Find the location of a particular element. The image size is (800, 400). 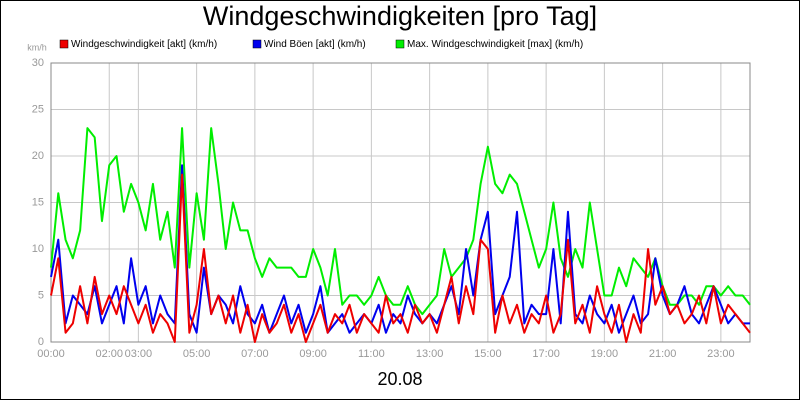

x-tick-label: 15:00 is located at coordinates (488, 354).